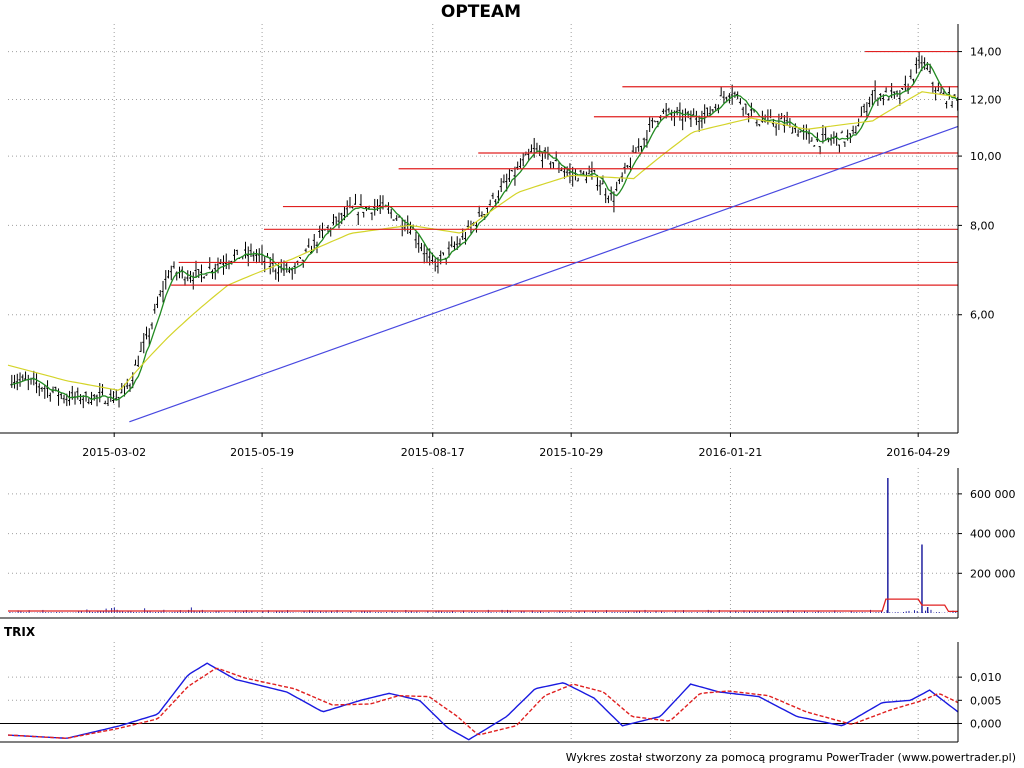 Image resolution: width=1024 pixels, height=768 pixels. I want to click on x-tick-label: 2015-05-19, so click(262, 452).